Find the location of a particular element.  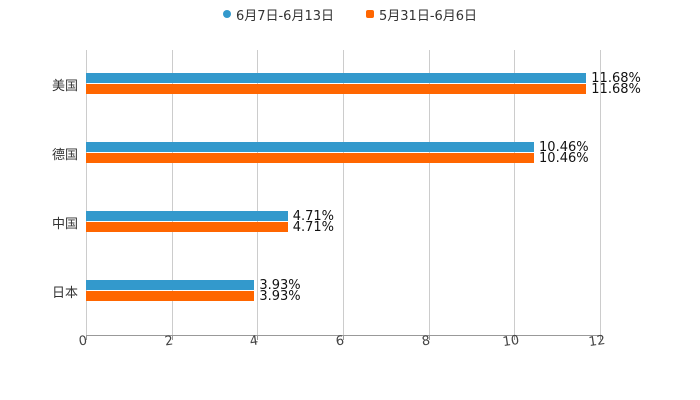

chart-legend: 6月7日-6月13日 5月31日-6月6日 is located at coordinates (350, 14).